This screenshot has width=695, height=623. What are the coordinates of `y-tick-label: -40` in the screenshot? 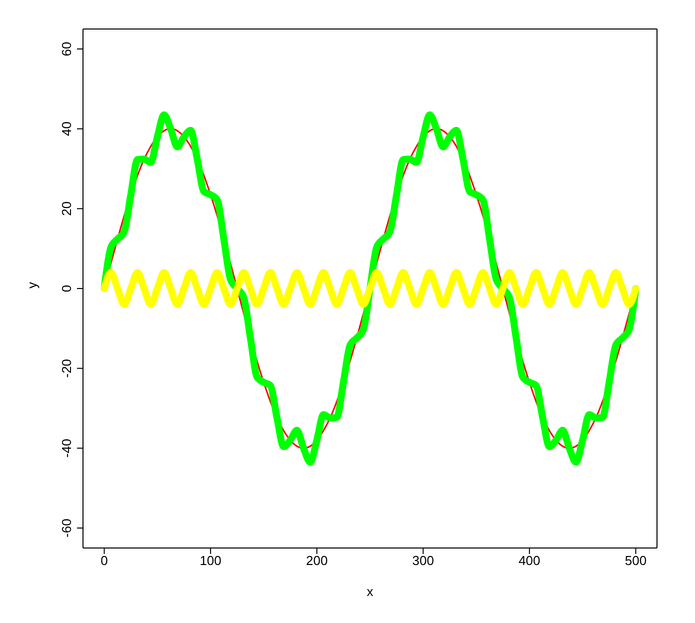 It's located at (66, 448).